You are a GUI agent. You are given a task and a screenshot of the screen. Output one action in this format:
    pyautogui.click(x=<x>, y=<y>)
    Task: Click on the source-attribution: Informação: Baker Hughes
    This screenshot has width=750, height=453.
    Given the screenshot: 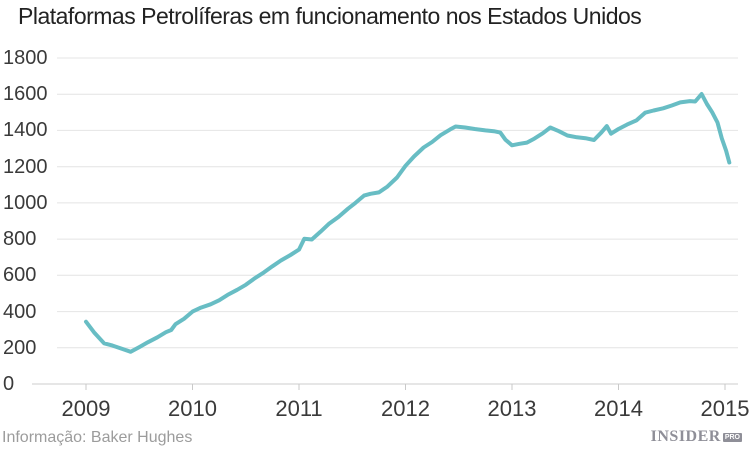 What is the action you would take?
    pyautogui.click(x=97, y=437)
    